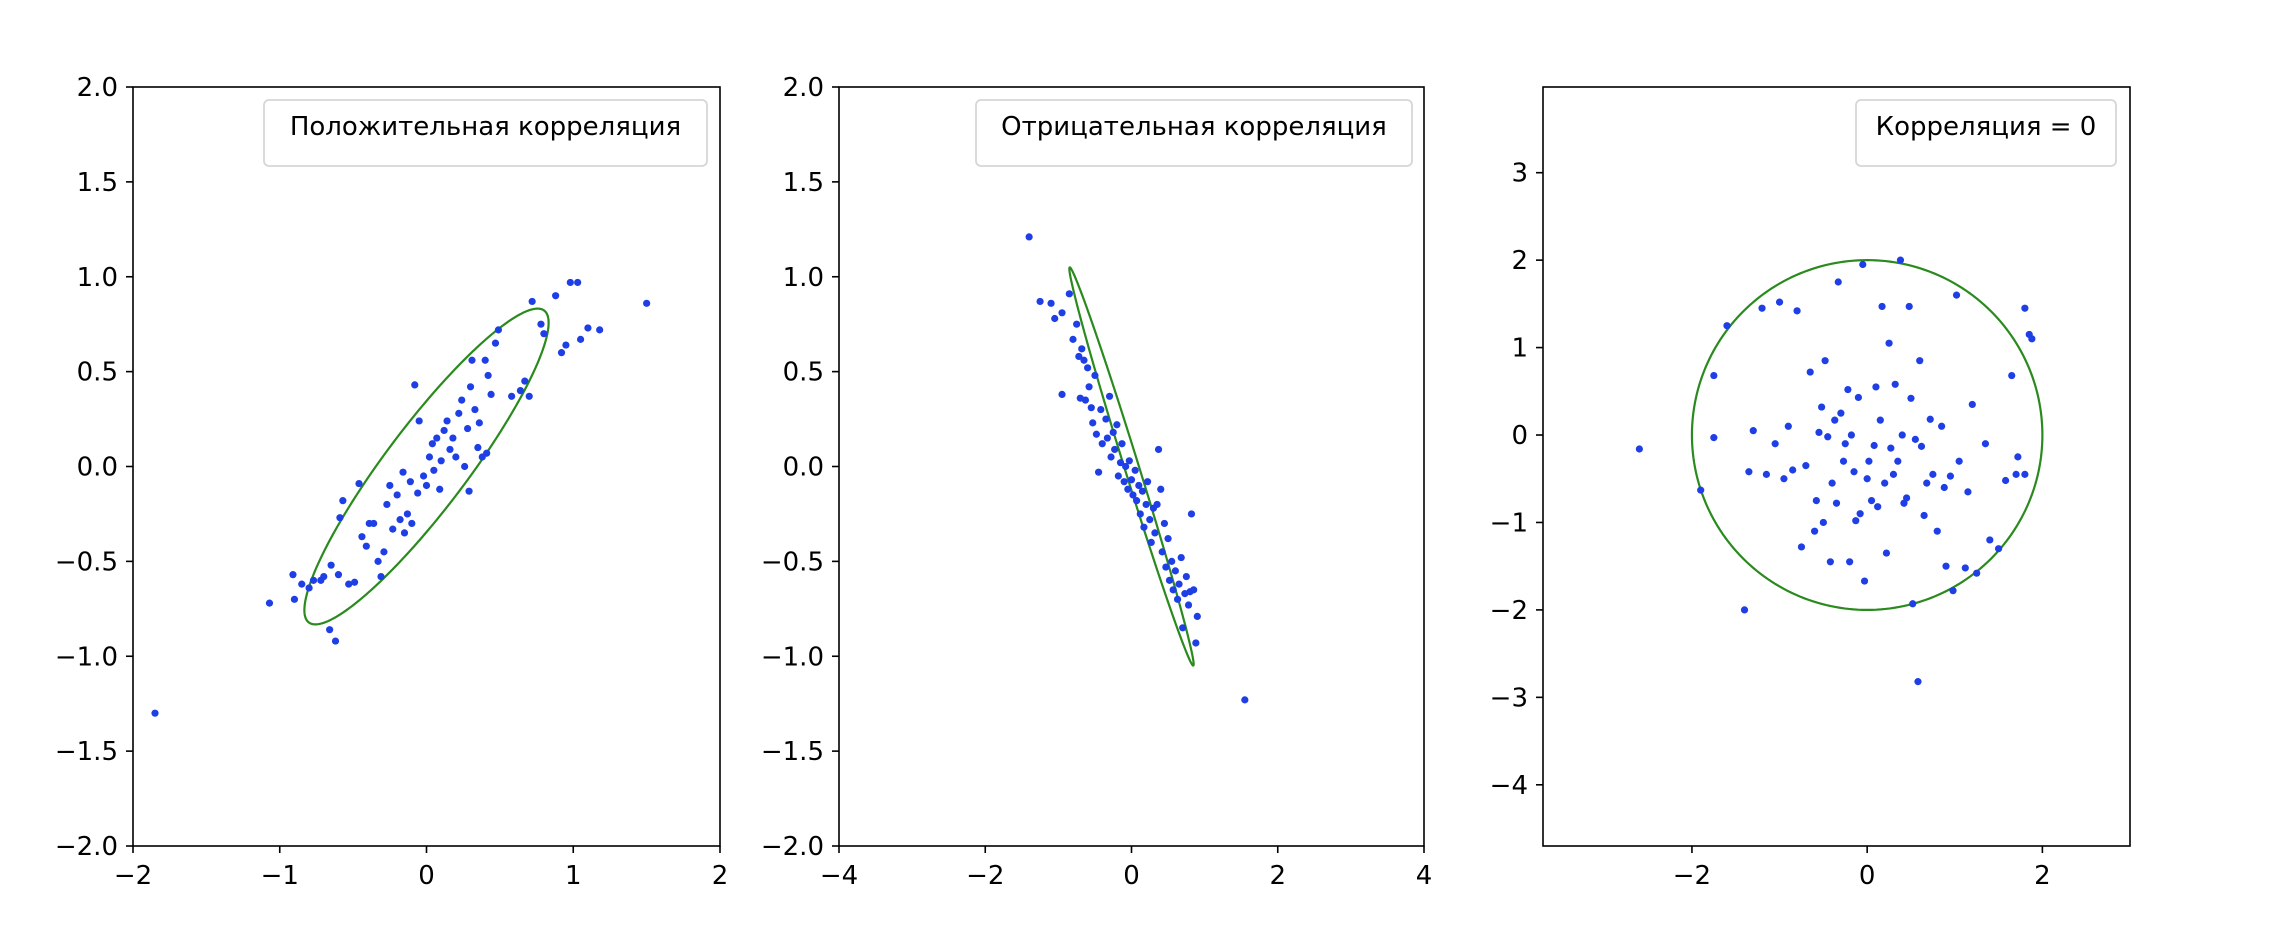 This screenshot has height=934, width=2282. Describe the element at coordinates (97, 468) in the screenshot. I see `y-tick-label: 0.0` at that location.